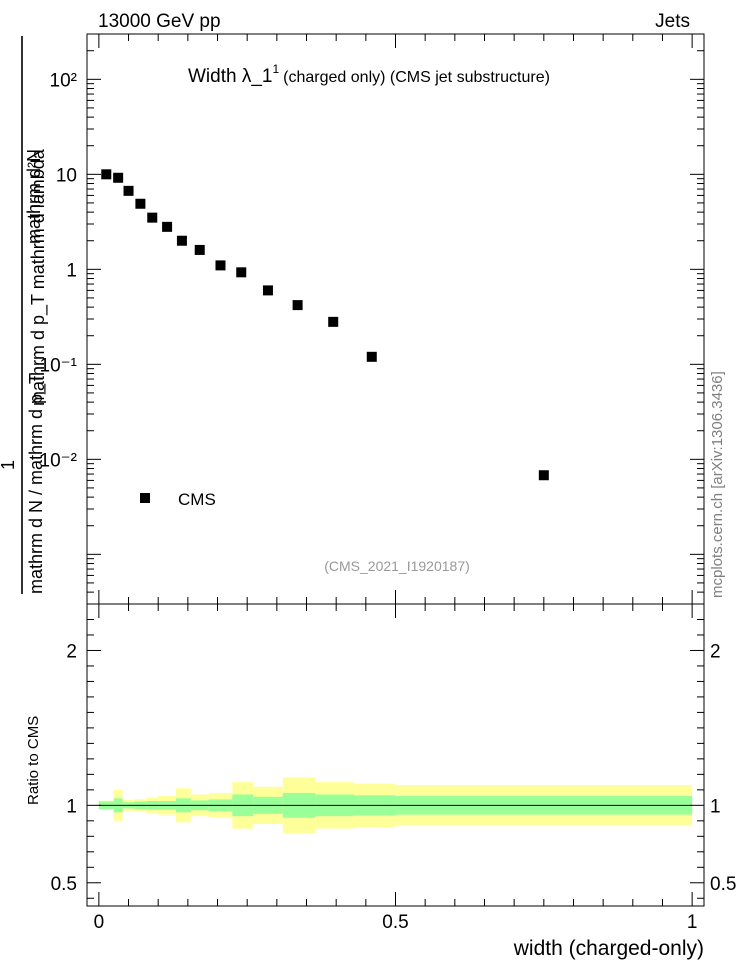  I want to click on main-y-tick-label: 10, so click(66, 175).